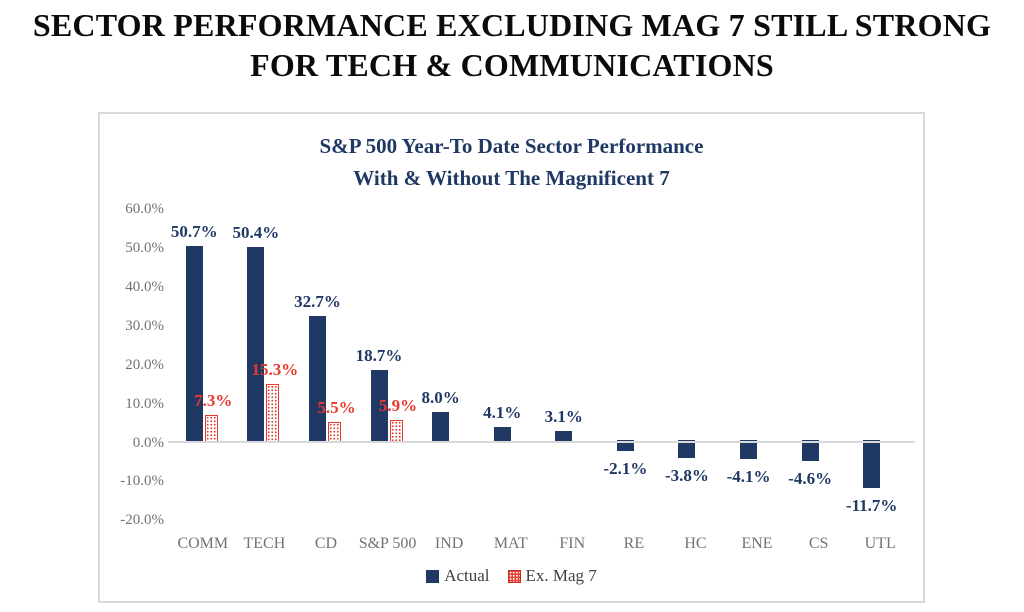  What do you see at coordinates (336, 407) in the screenshot?
I see `bar-ex-value-label: 5.5%` at bounding box center [336, 407].